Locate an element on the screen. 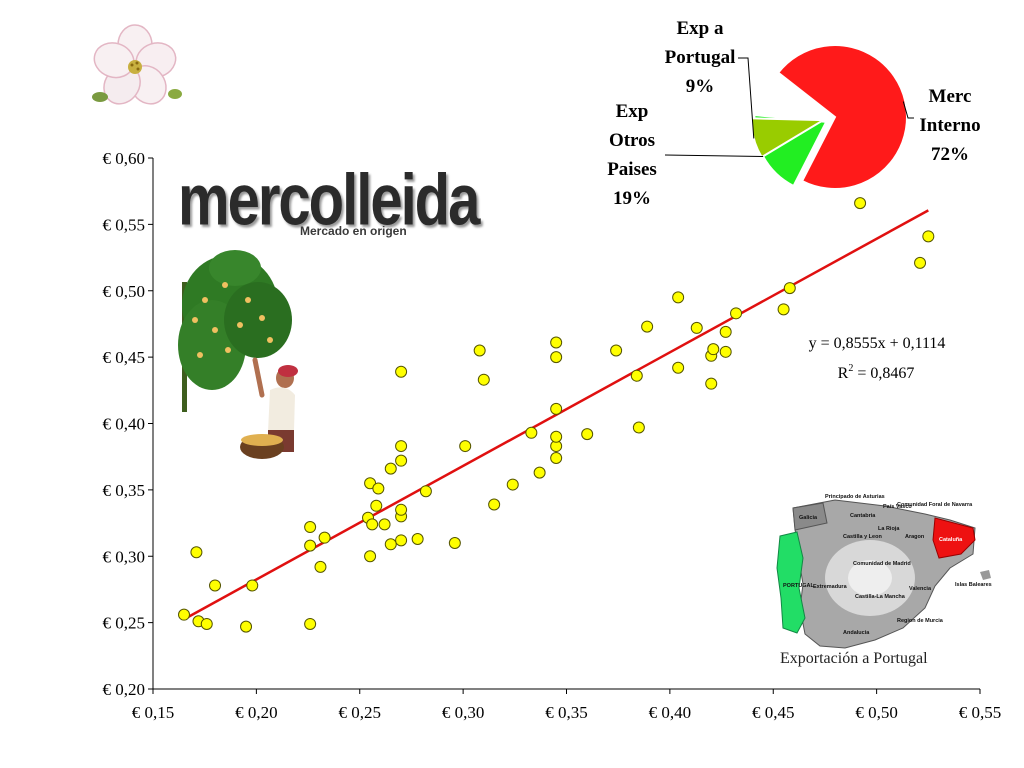  pie-slice is located at coordinates (842, 117).